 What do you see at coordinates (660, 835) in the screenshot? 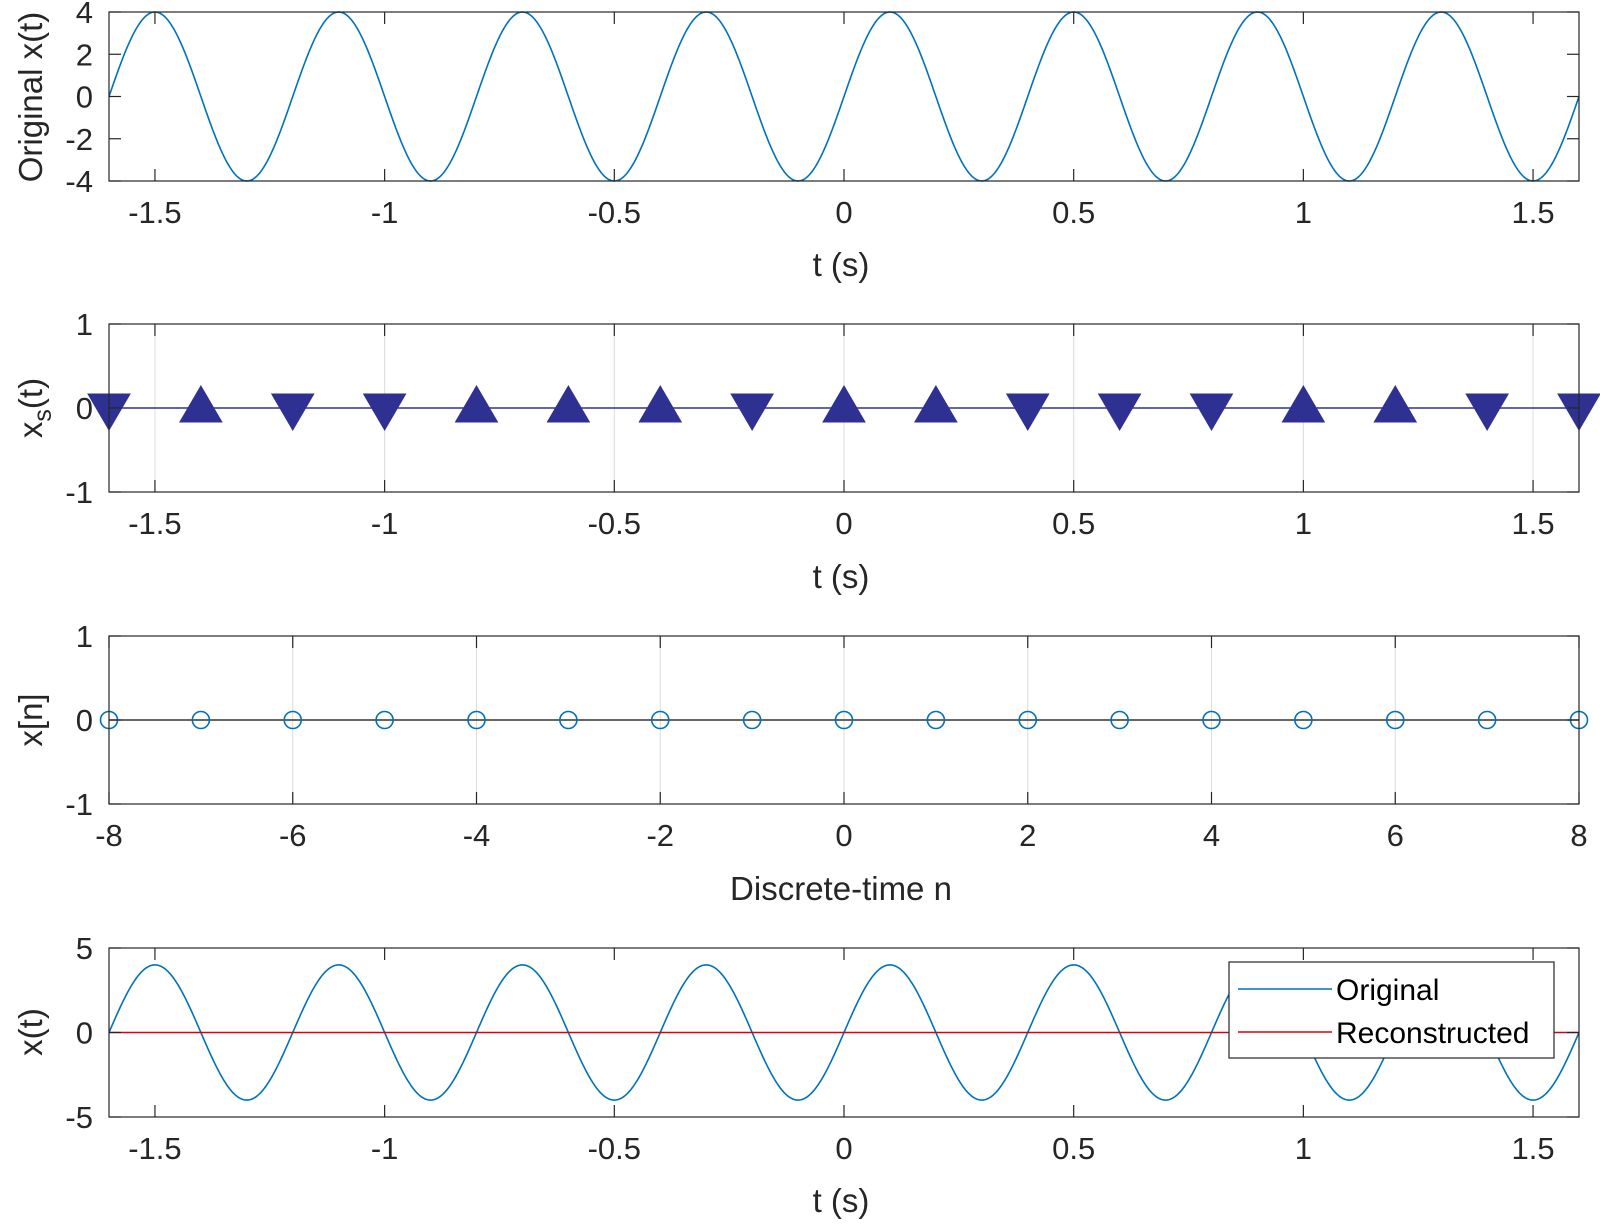
I see `x-tick-label: -2` at bounding box center [660, 835].